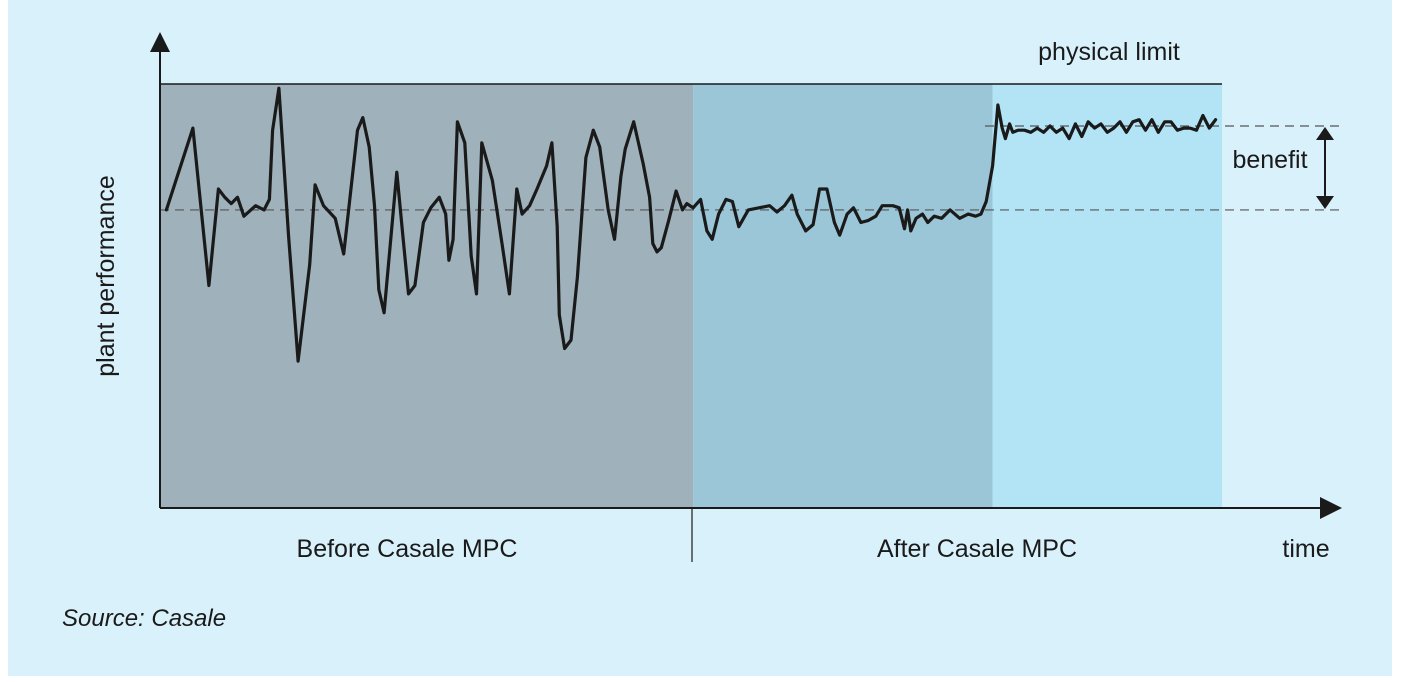 This screenshot has width=1402, height=682. What do you see at coordinates (1109, 52) in the screenshot?
I see `physical-limit-label: physical limit` at bounding box center [1109, 52].